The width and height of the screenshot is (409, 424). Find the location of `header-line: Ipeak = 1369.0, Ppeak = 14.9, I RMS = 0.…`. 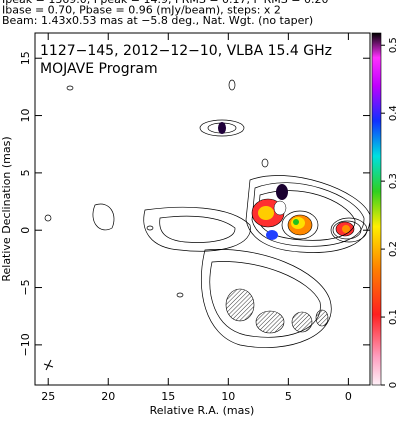

header-line: Ipeak = 1369.0, Ppeak = 14.9, I RMS = 0.… is located at coordinates (165, 3).